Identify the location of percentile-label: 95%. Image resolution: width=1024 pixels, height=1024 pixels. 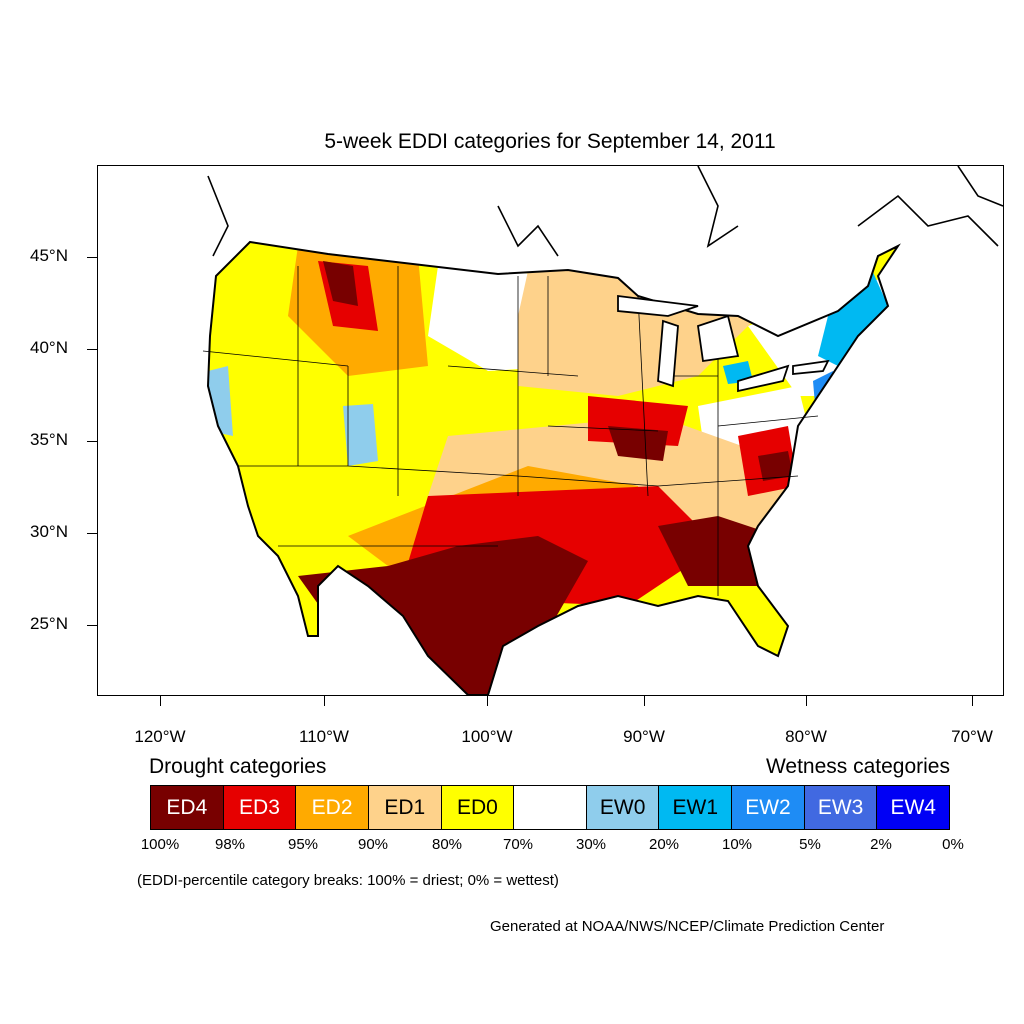
(303, 844).